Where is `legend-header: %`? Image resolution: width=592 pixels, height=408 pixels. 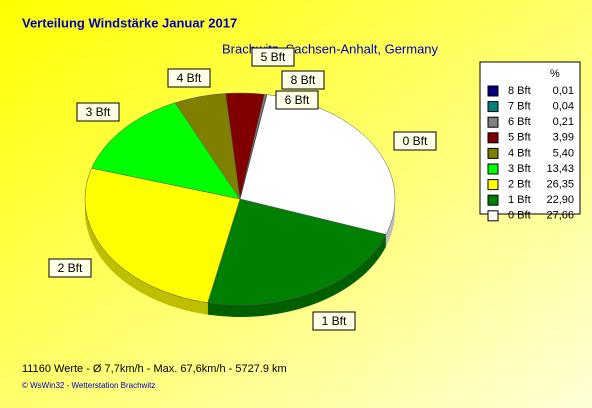
legend-header: % is located at coordinates (555, 74).